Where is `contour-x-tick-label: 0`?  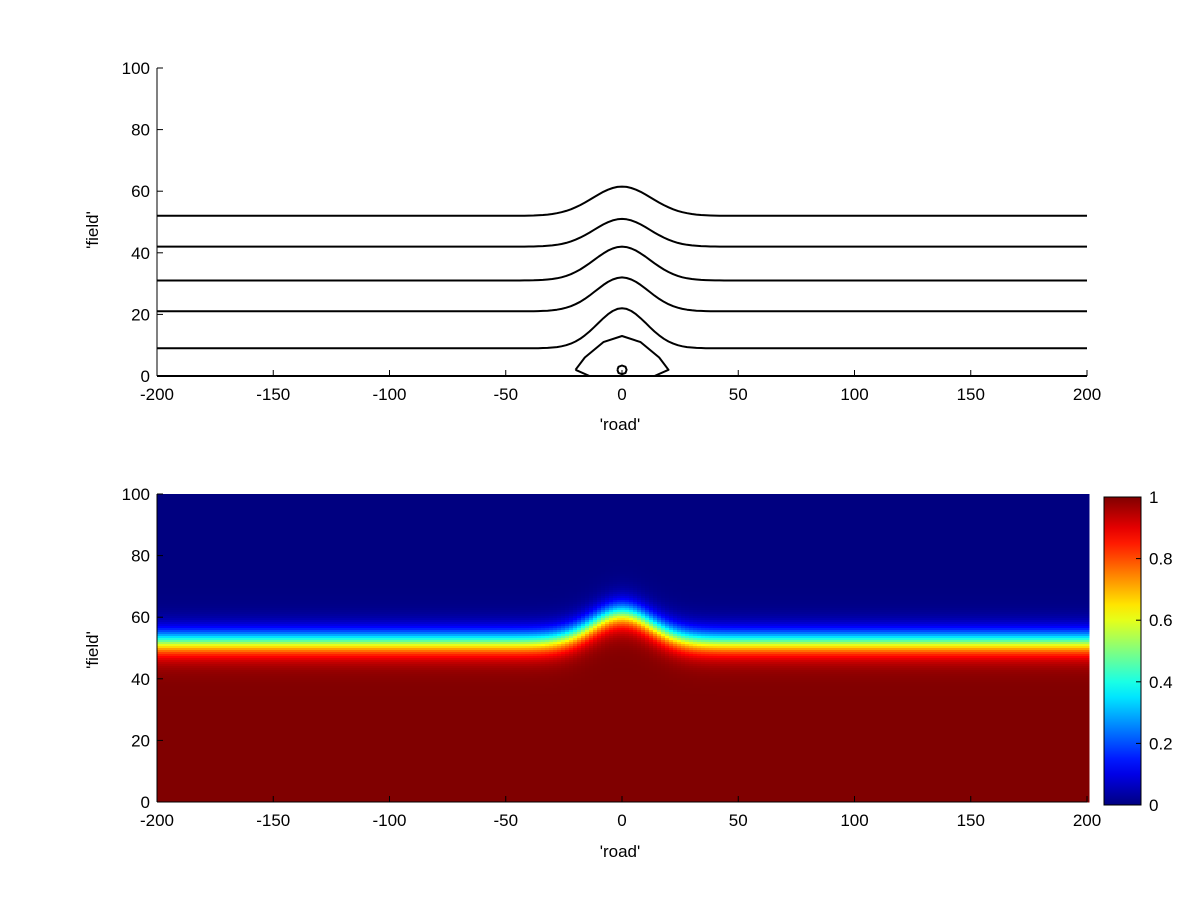
contour-x-tick-label: 0 is located at coordinates (621, 394).